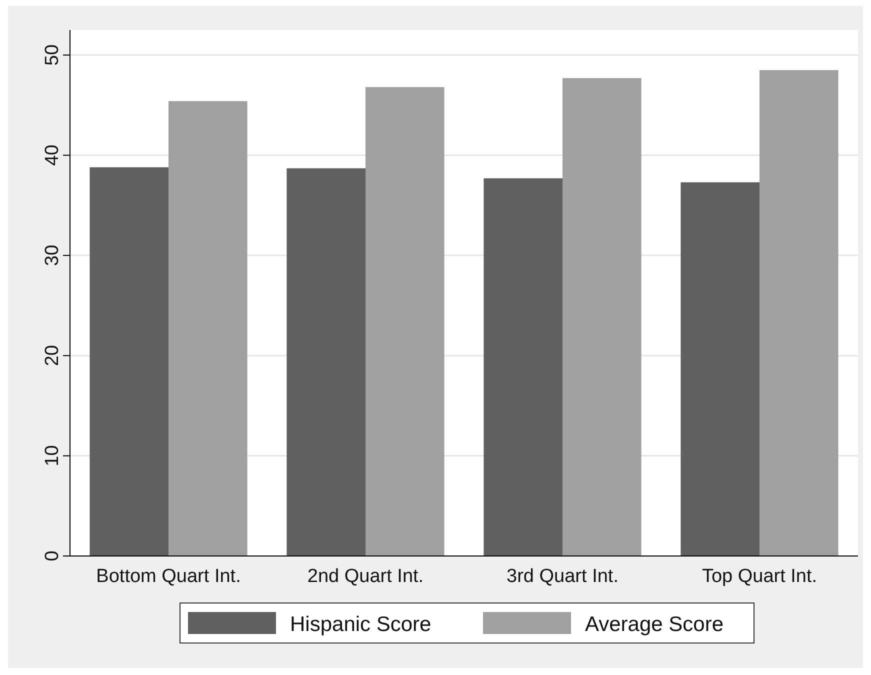  What do you see at coordinates (361, 624) in the screenshot?
I see `legend-label: Hispanic Score` at bounding box center [361, 624].